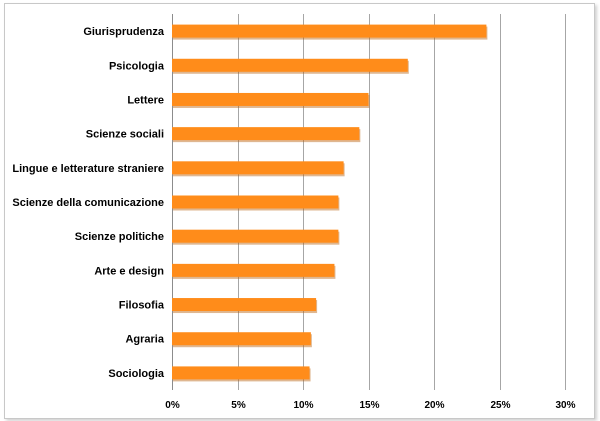 This screenshot has height=421, width=600. I want to click on x-tick-labels: 0% 5% 10% 15% 20% 25% 30%, so click(370, 405).